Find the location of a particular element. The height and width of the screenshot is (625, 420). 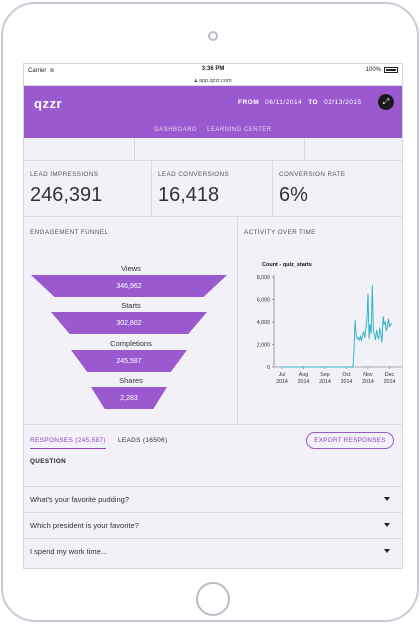

main-nav: DASHBOARD LEARNING CENTER is located at coordinates (213, 130).